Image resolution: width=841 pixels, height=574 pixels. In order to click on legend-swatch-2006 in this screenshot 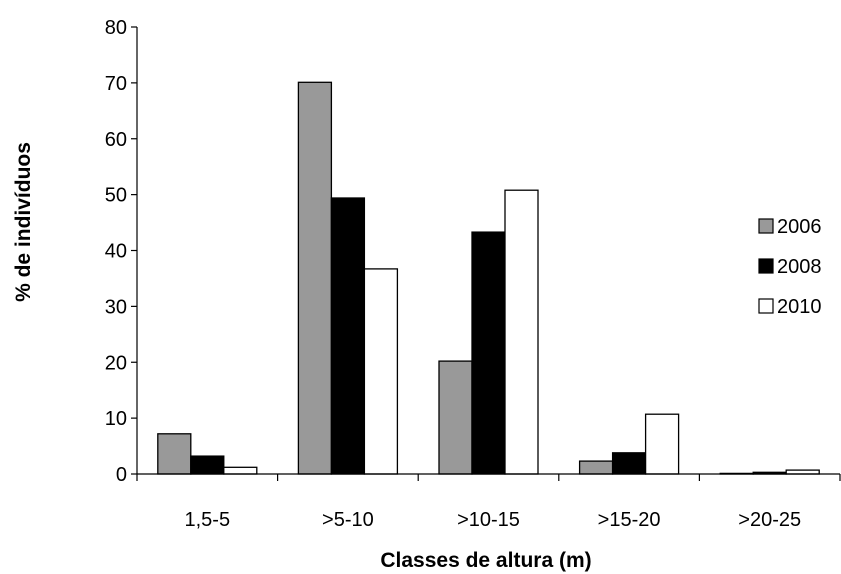, I will do `click(766, 226)`.